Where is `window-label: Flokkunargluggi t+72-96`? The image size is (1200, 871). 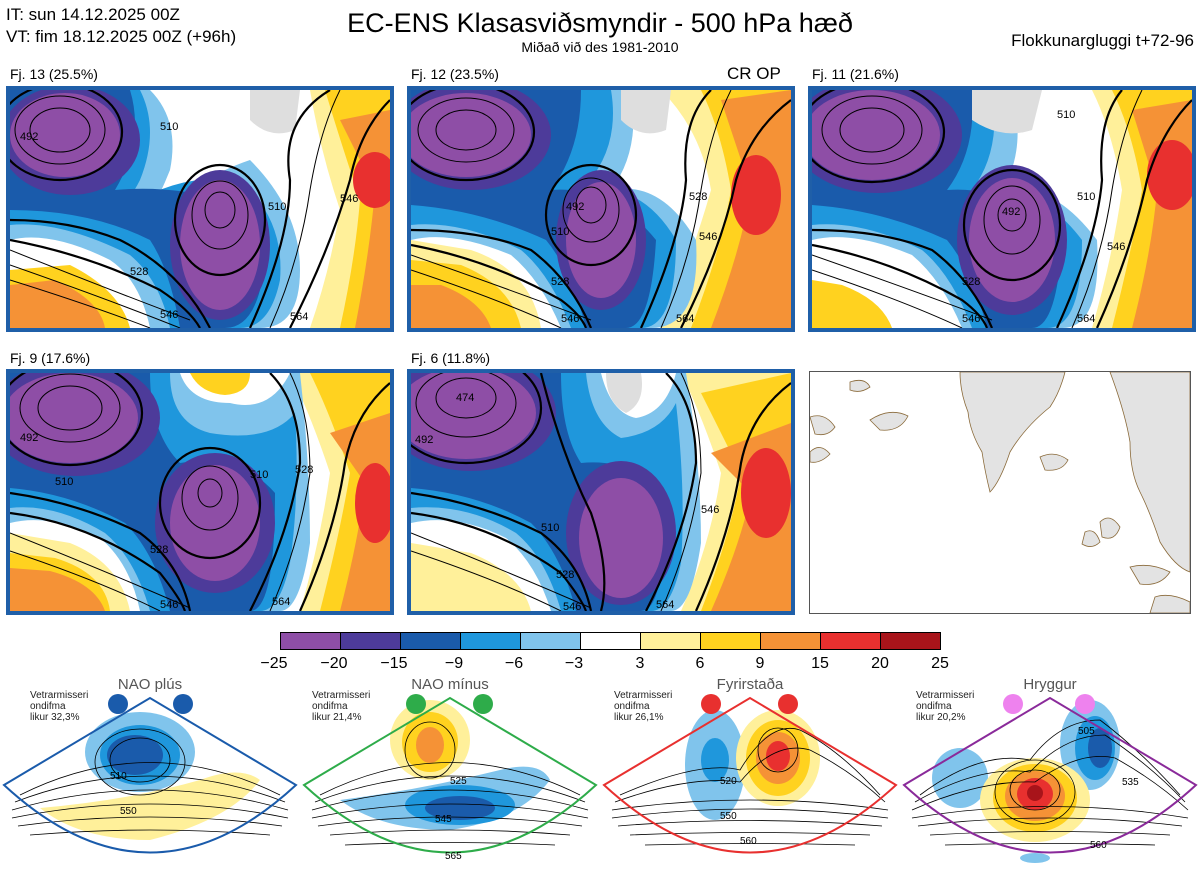 window-label: Flokkunargluggi t+72-96 is located at coordinates (1102, 40).